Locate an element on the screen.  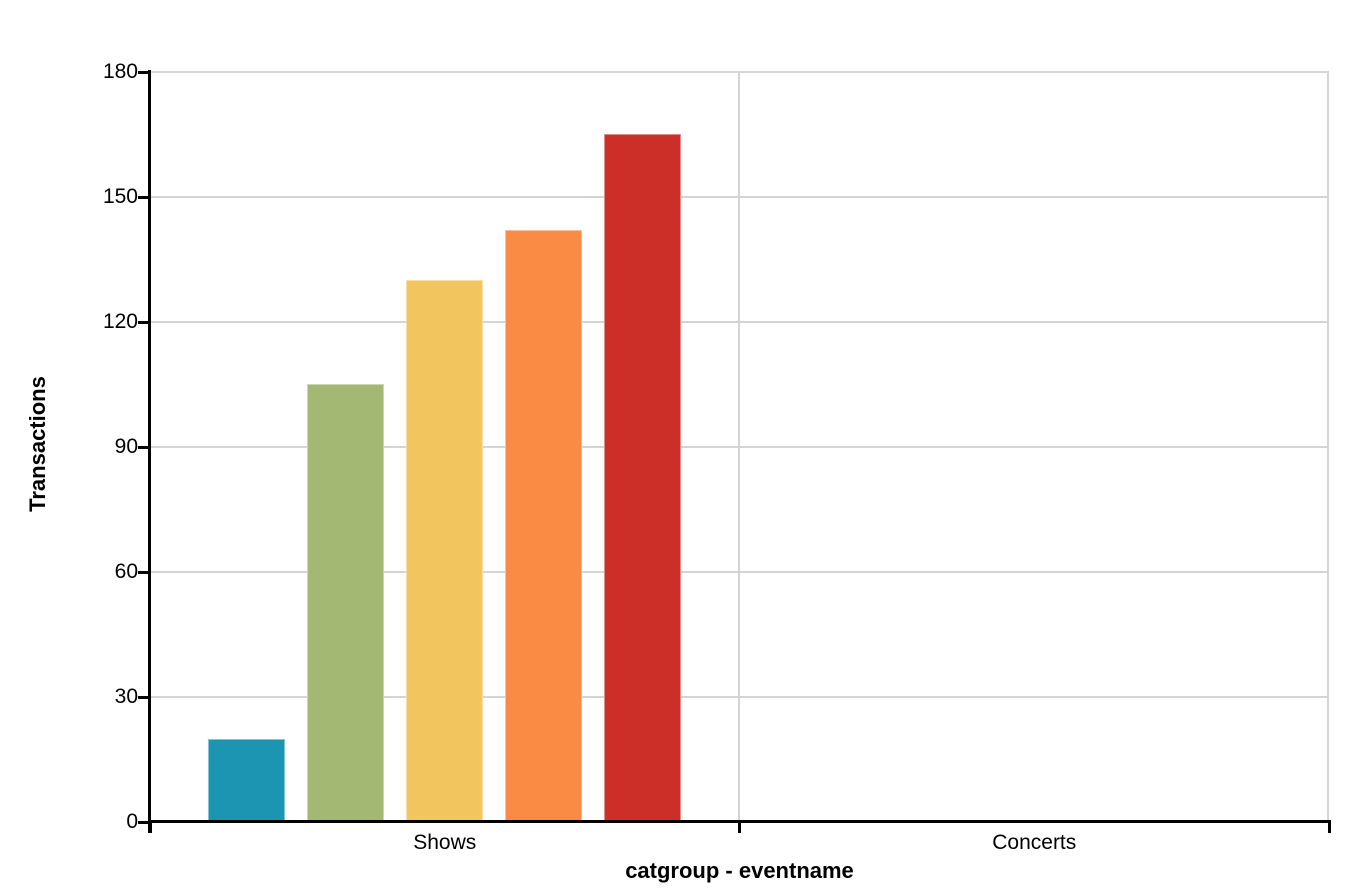
y-tick-label-0: 0 is located at coordinates (132, 821).